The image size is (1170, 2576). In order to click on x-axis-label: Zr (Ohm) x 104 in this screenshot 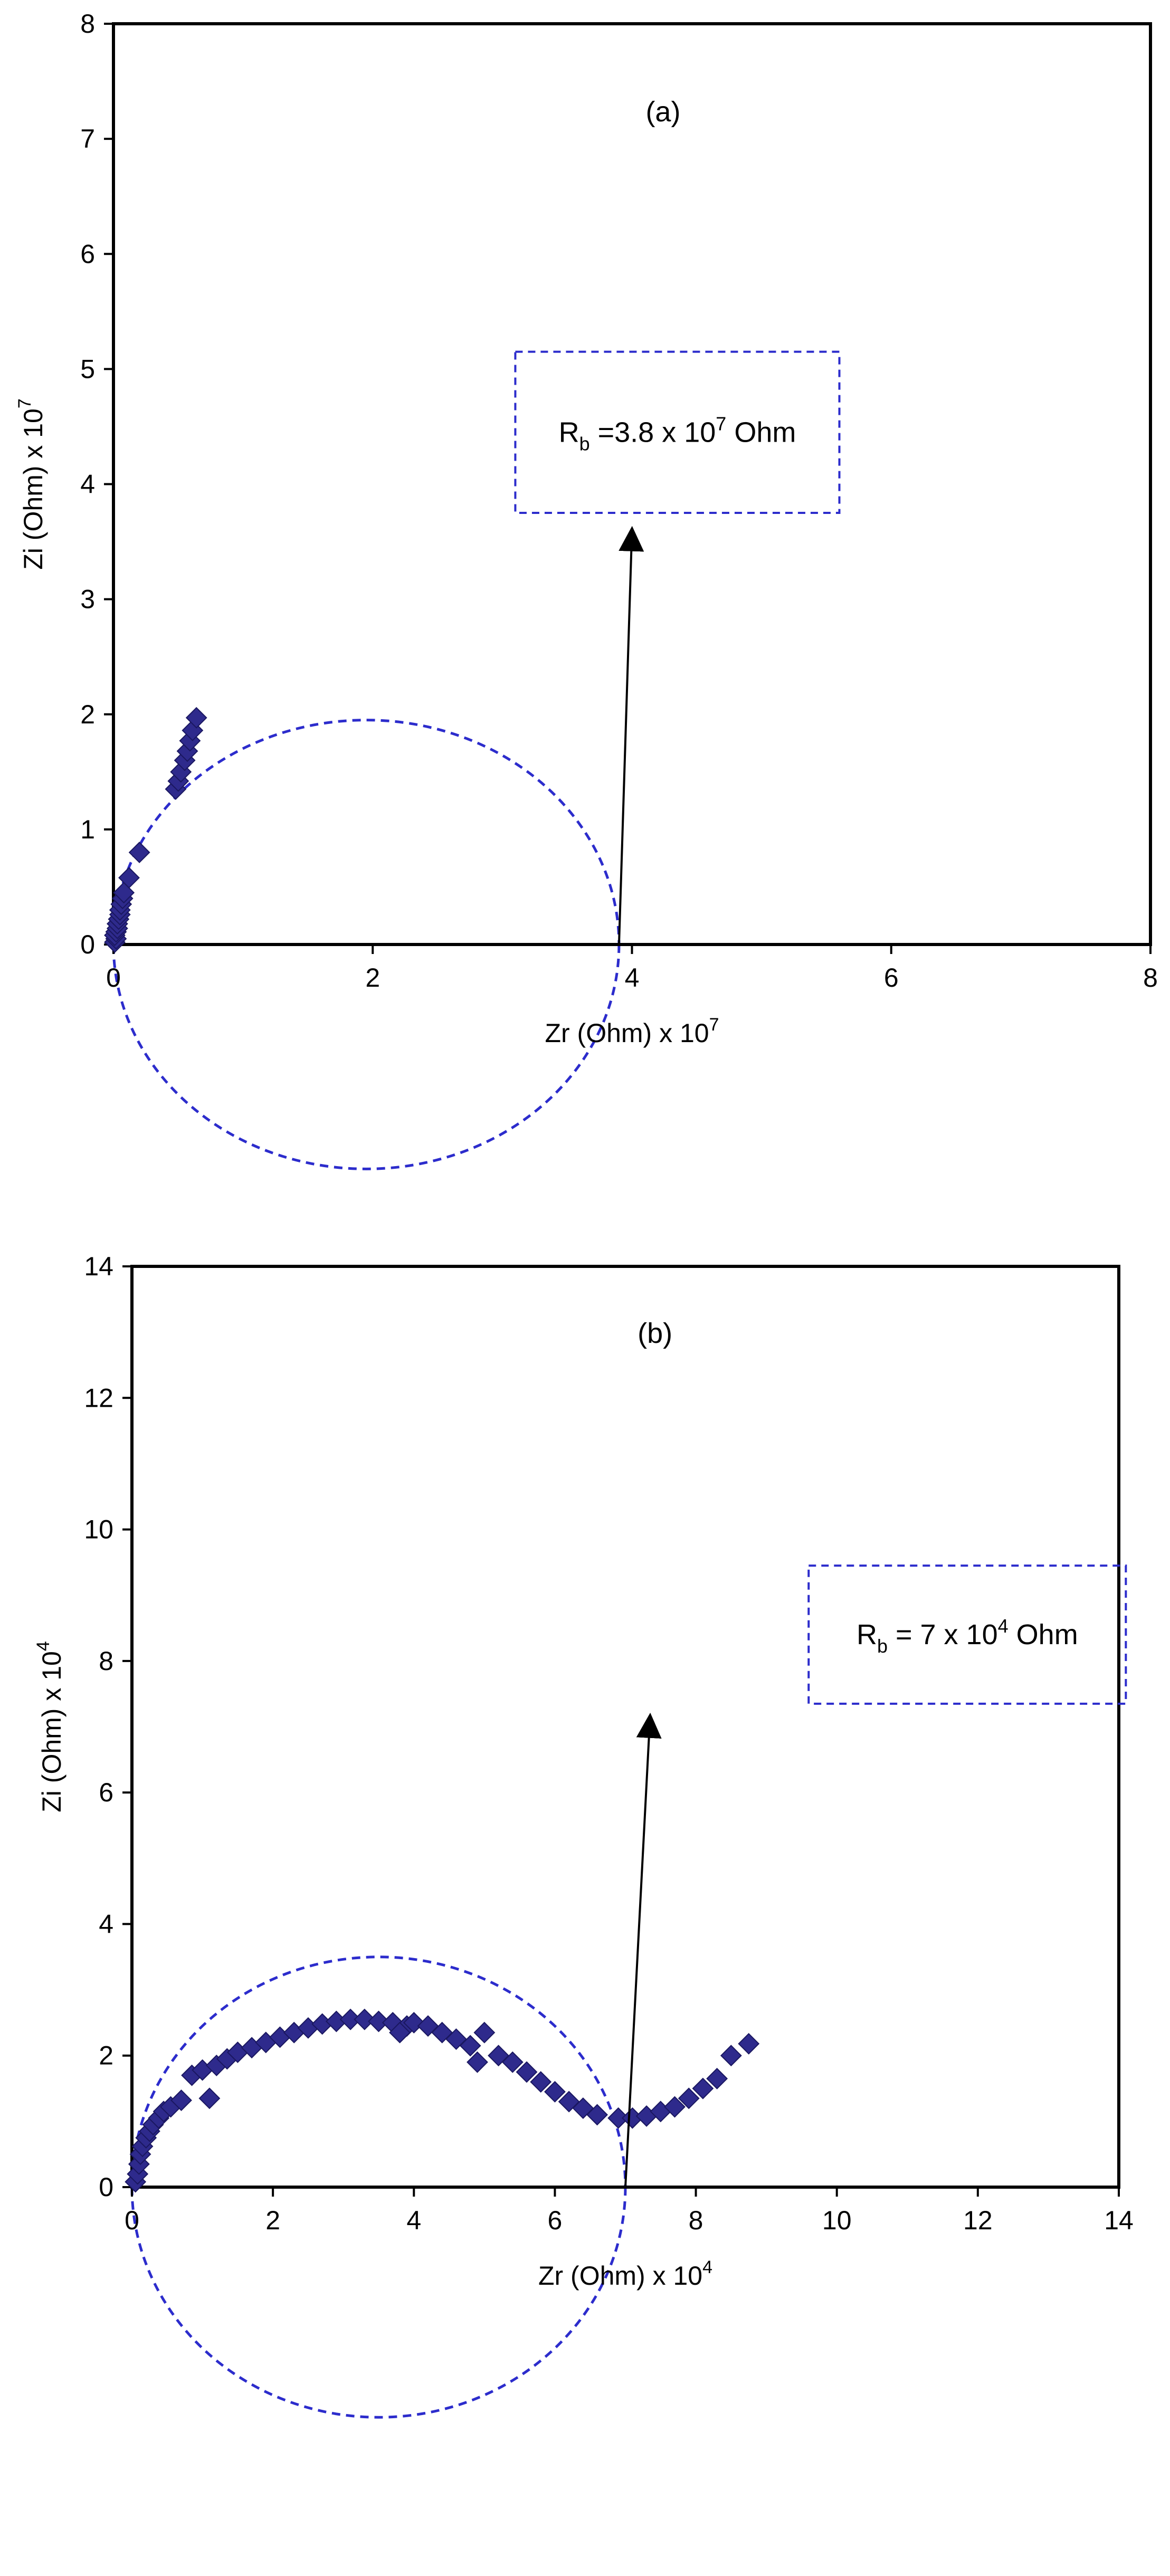, I will do `click(625, 2274)`.